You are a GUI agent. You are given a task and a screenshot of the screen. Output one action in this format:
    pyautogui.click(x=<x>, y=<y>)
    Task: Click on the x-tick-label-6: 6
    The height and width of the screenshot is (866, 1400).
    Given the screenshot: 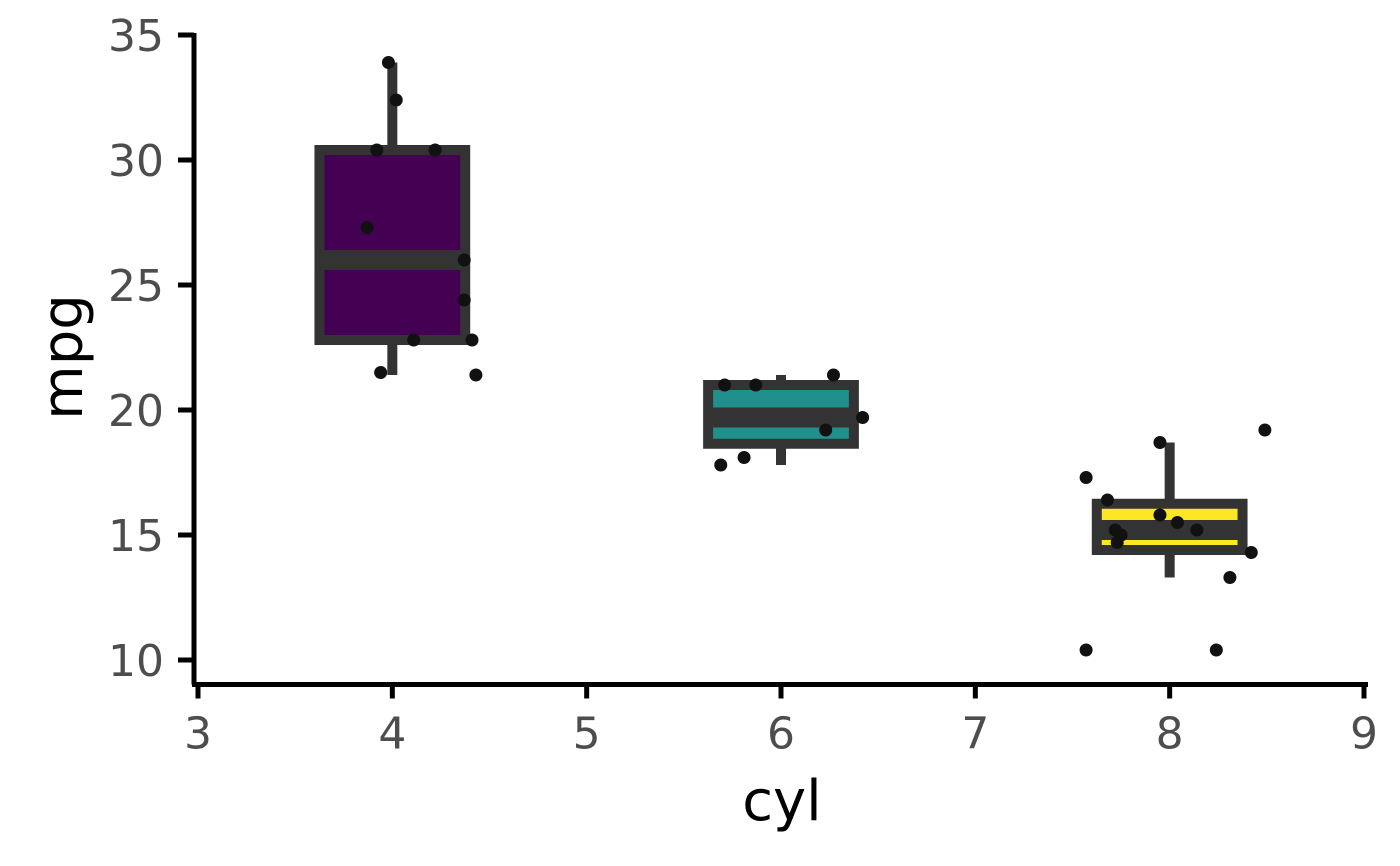 What is the action you would take?
    pyautogui.click(x=781, y=734)
    